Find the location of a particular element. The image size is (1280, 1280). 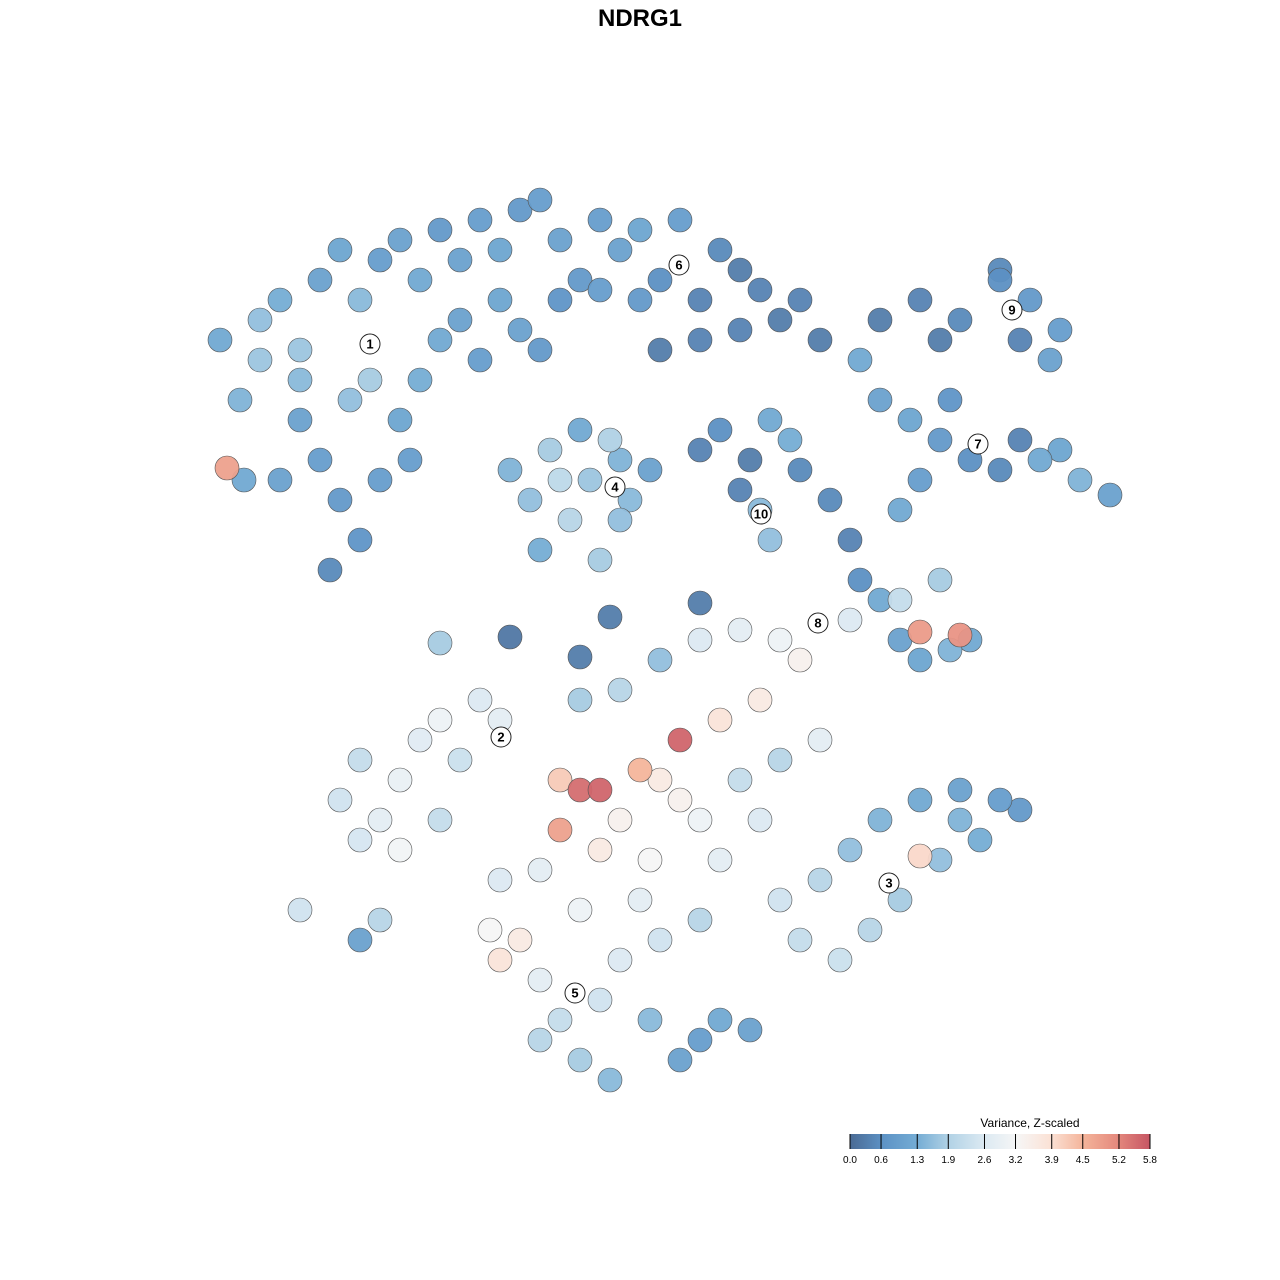

colorbar-tick-label: 5.2 is located at coordinates (1119, 1160).